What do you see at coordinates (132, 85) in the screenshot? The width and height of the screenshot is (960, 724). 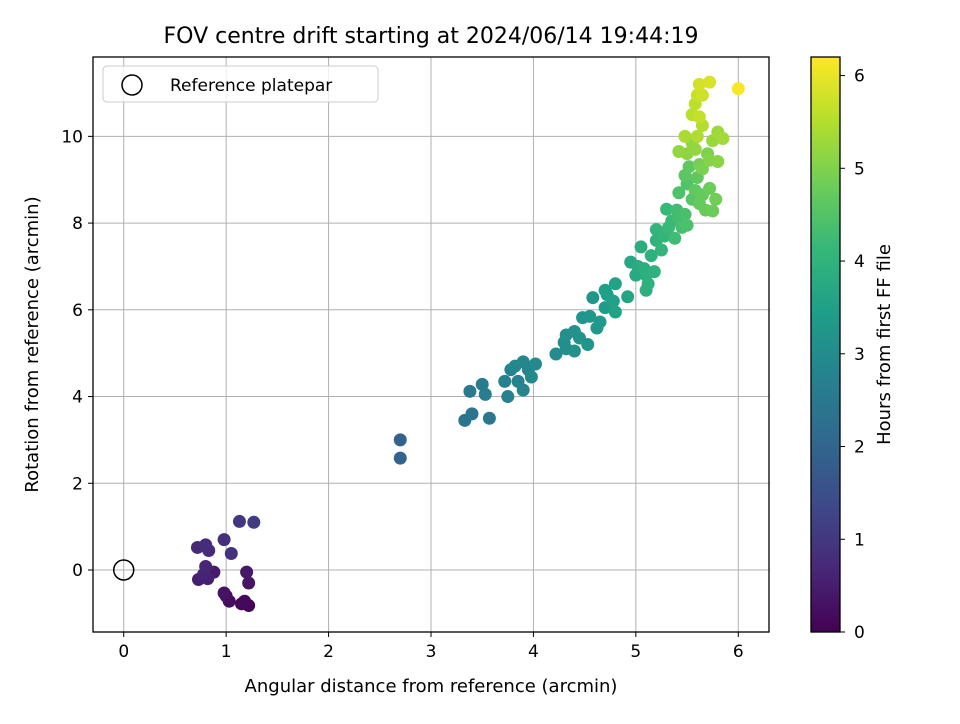 I see `legend-reference-marker` at bounding box center [132, 85].